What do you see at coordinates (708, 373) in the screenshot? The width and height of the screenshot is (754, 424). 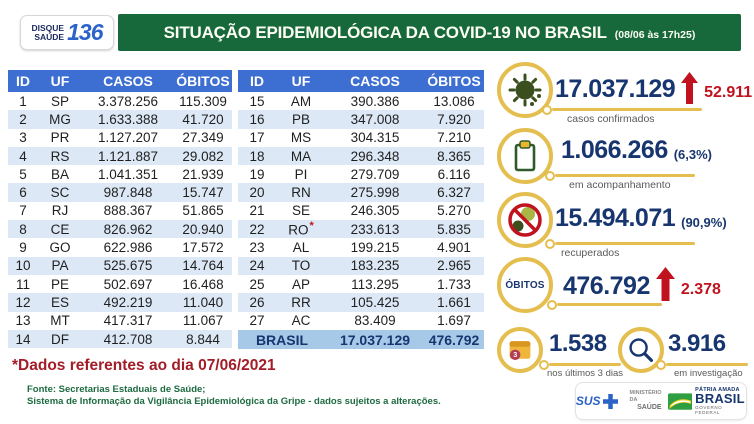 I see `investigation-label: em investigação` at bounding box center [708, 373].